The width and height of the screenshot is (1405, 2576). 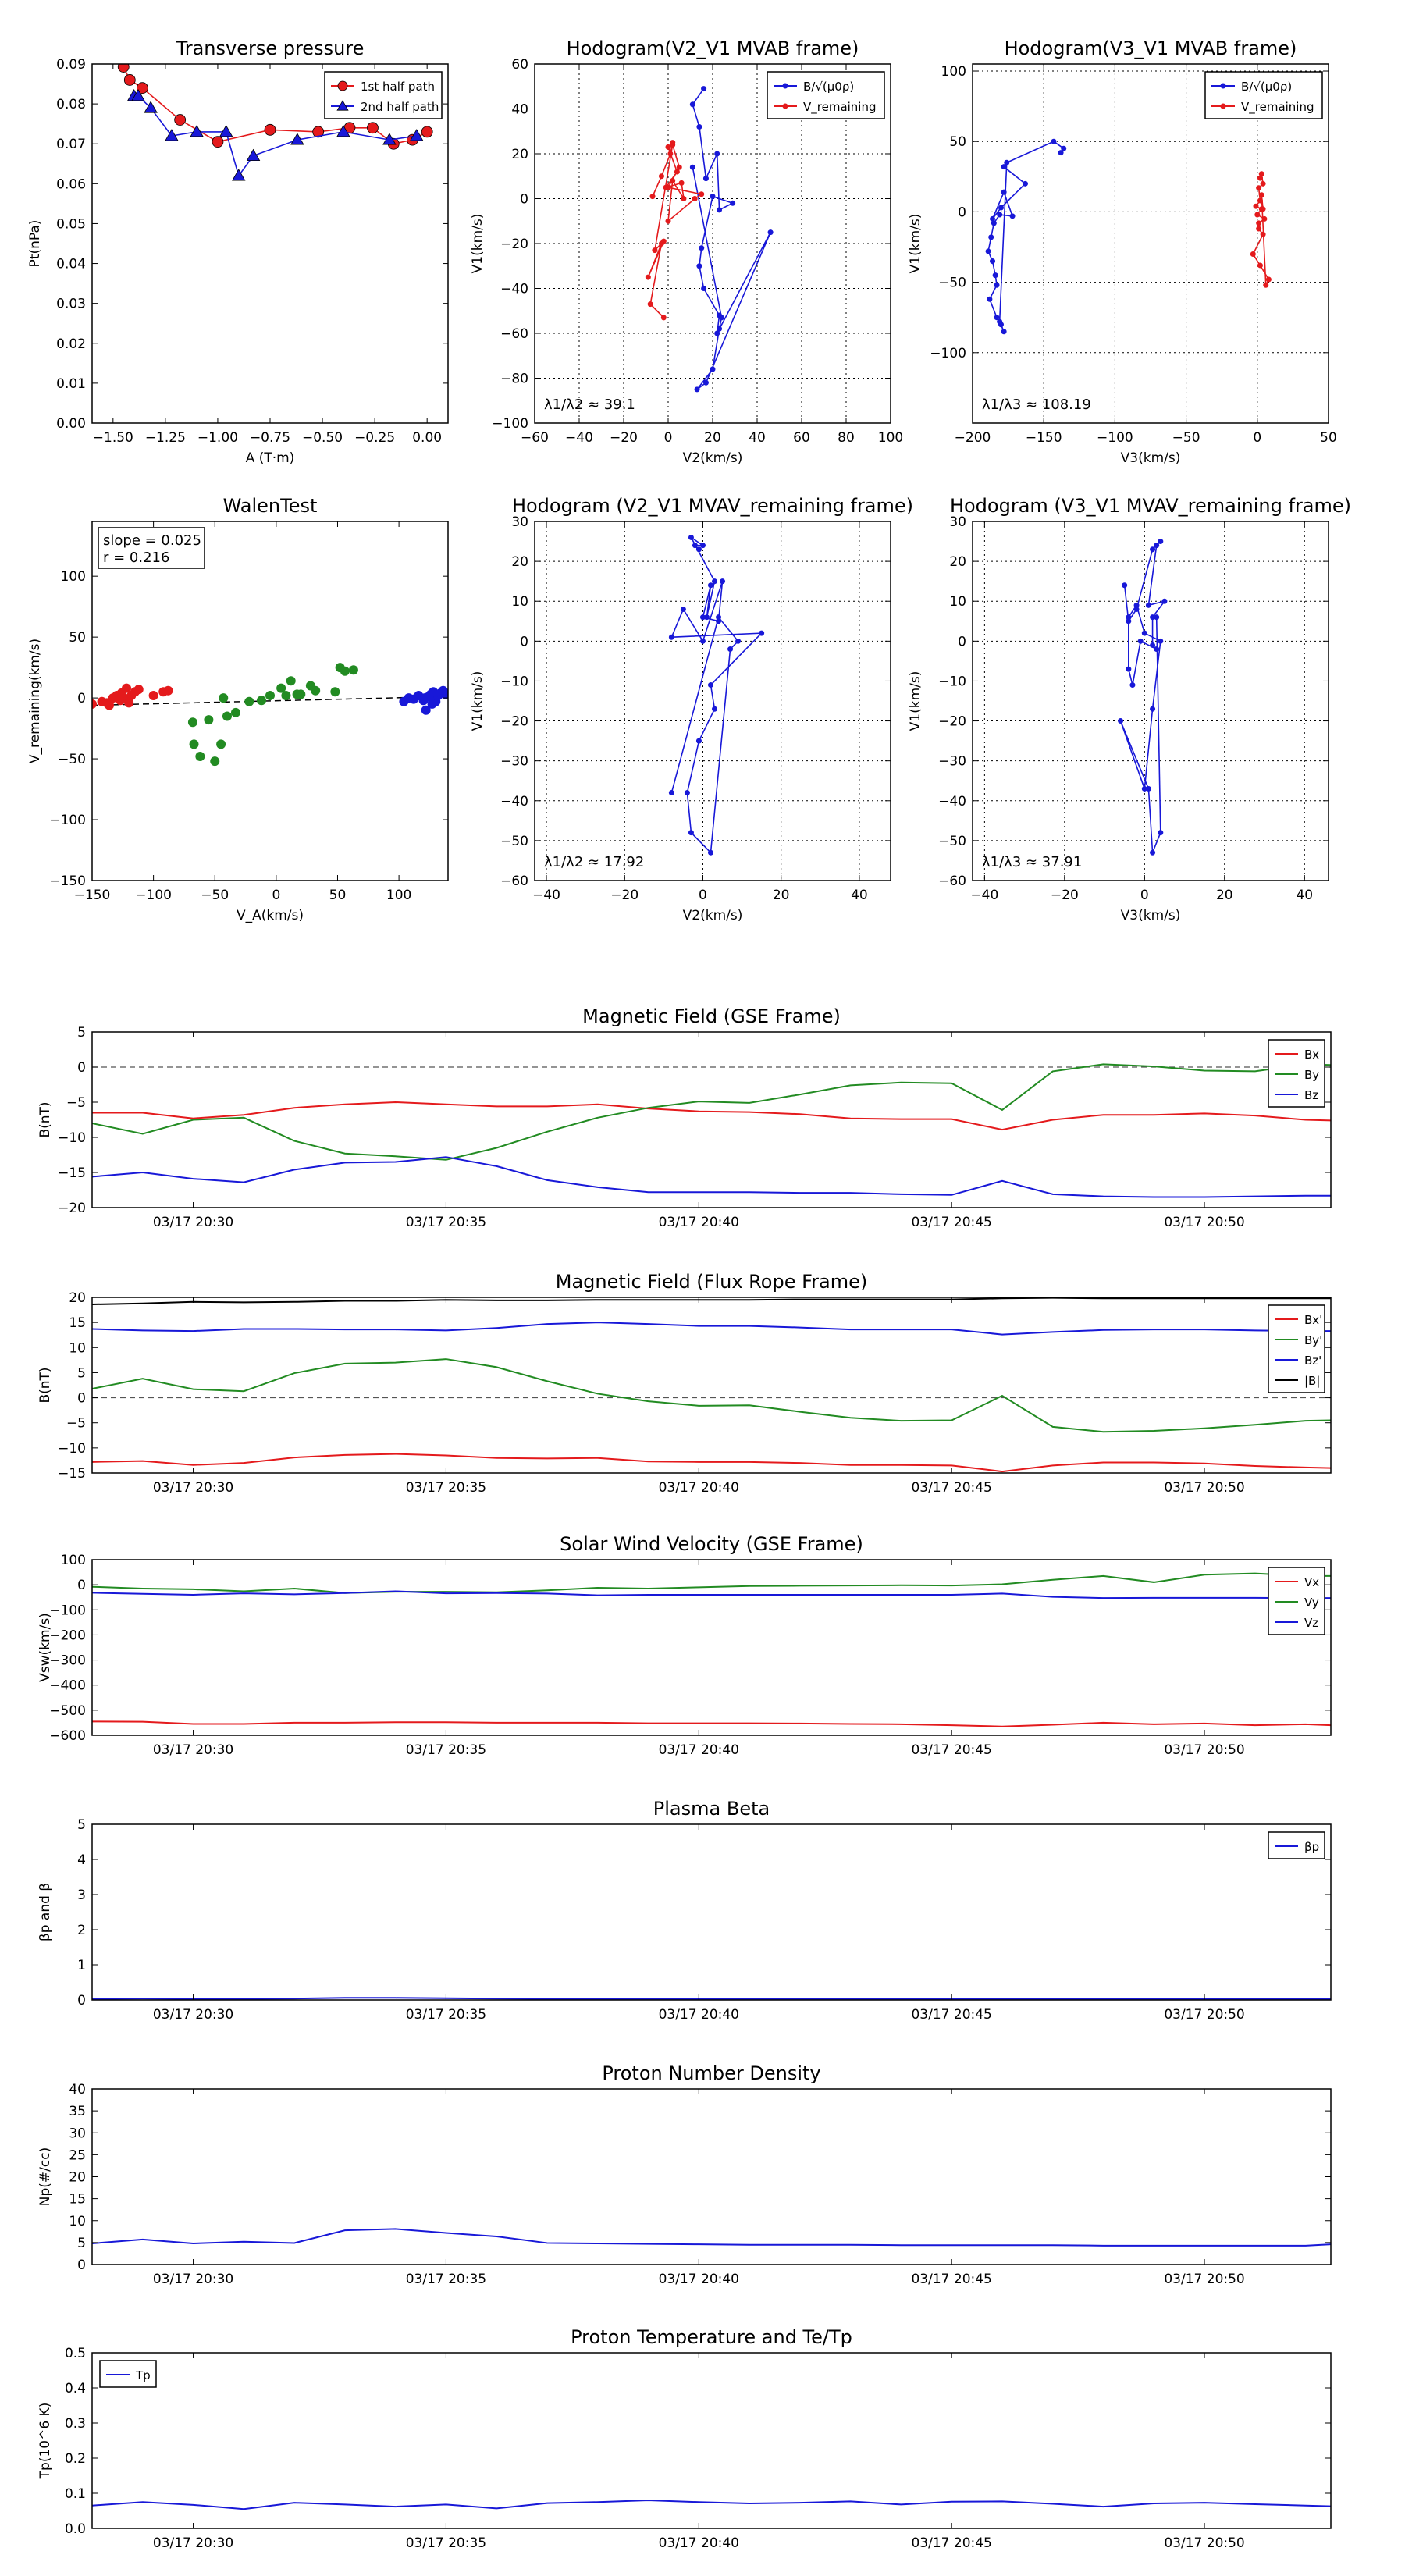 I want to click on legend-marker, so click(x=1223, y=106).